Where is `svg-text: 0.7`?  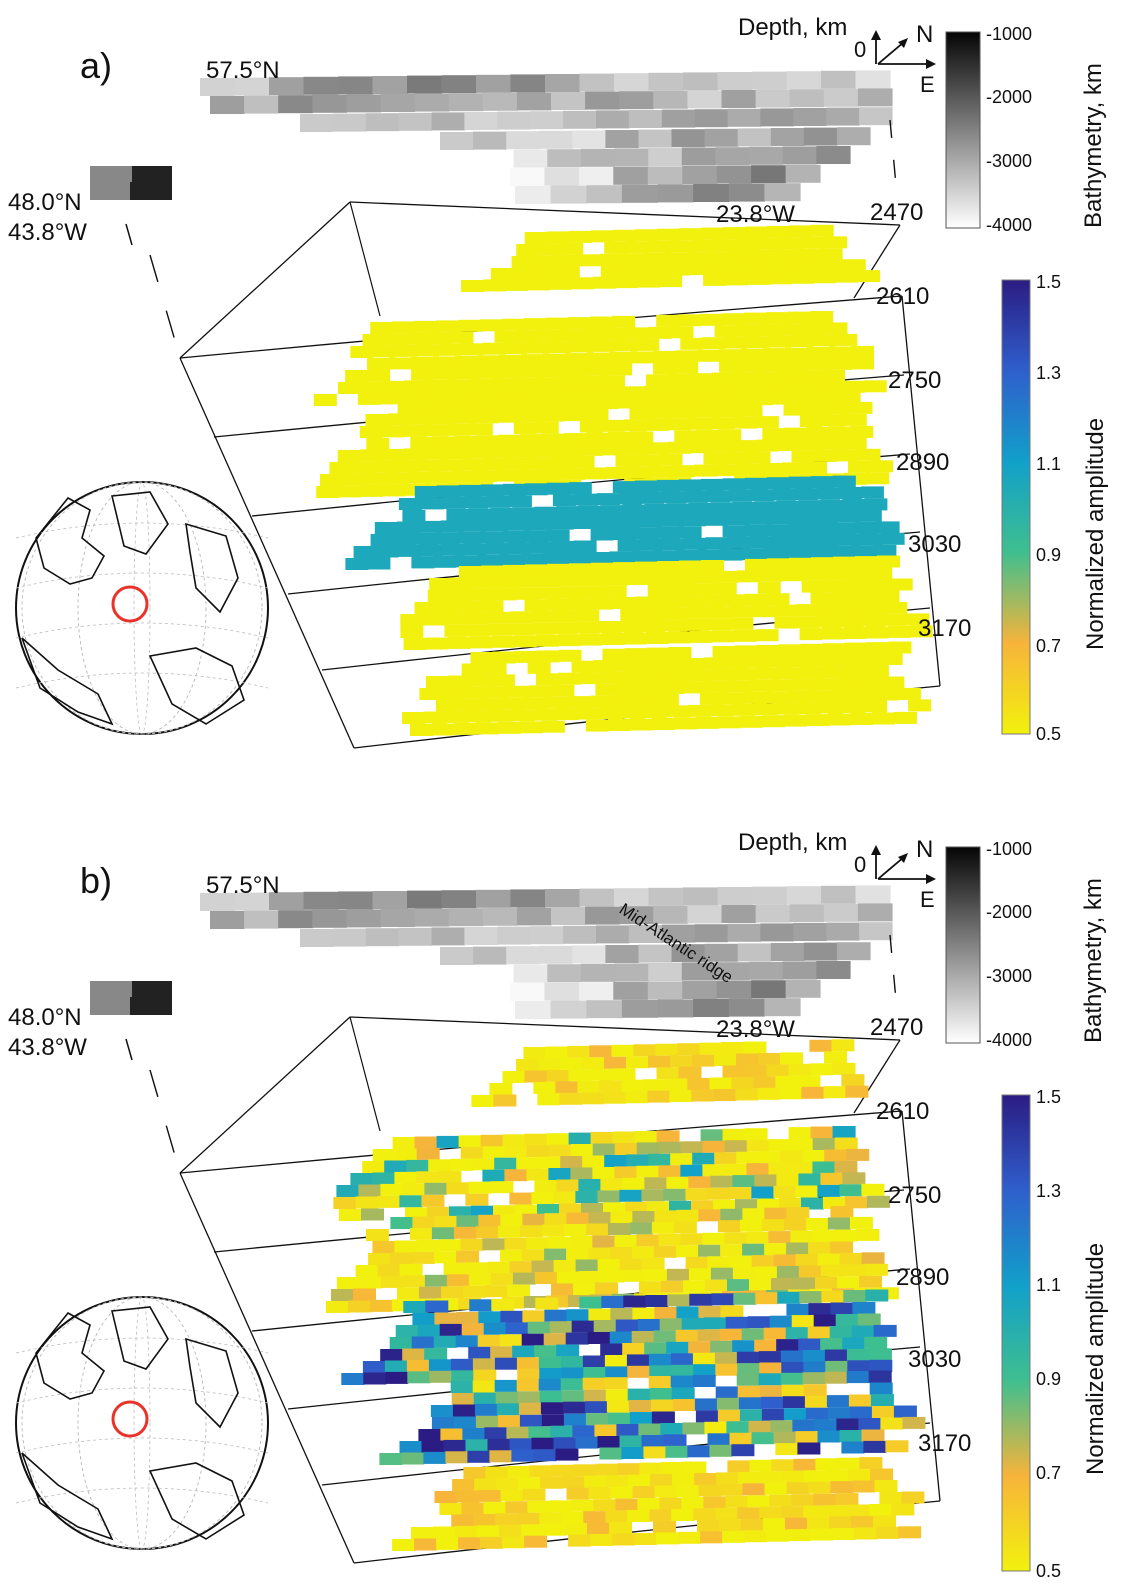 svg-text: 0.7 is located at coordinates (1048, 1473).